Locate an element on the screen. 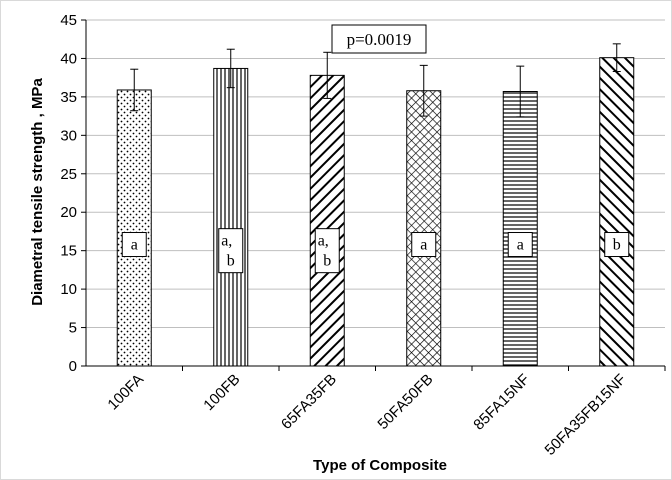  y-tick-label: 5 is located at coordinates (73, 328).